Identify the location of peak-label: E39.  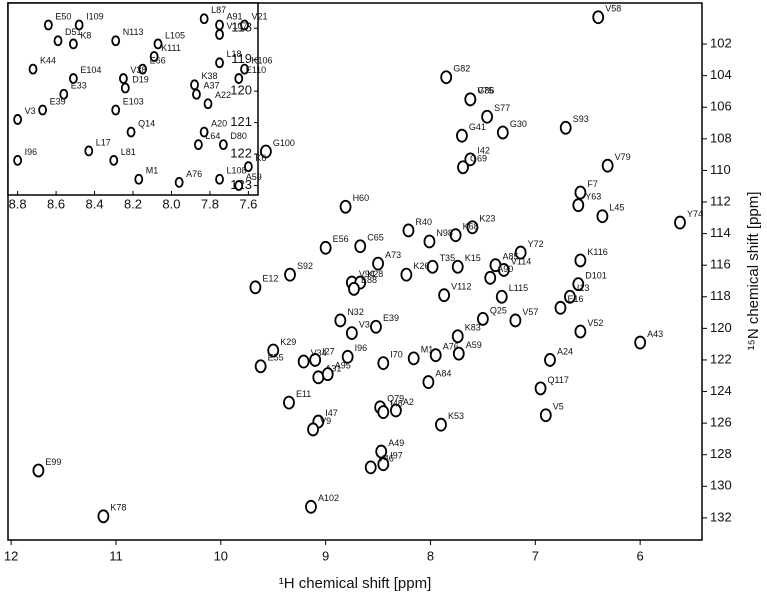
(58, 101).